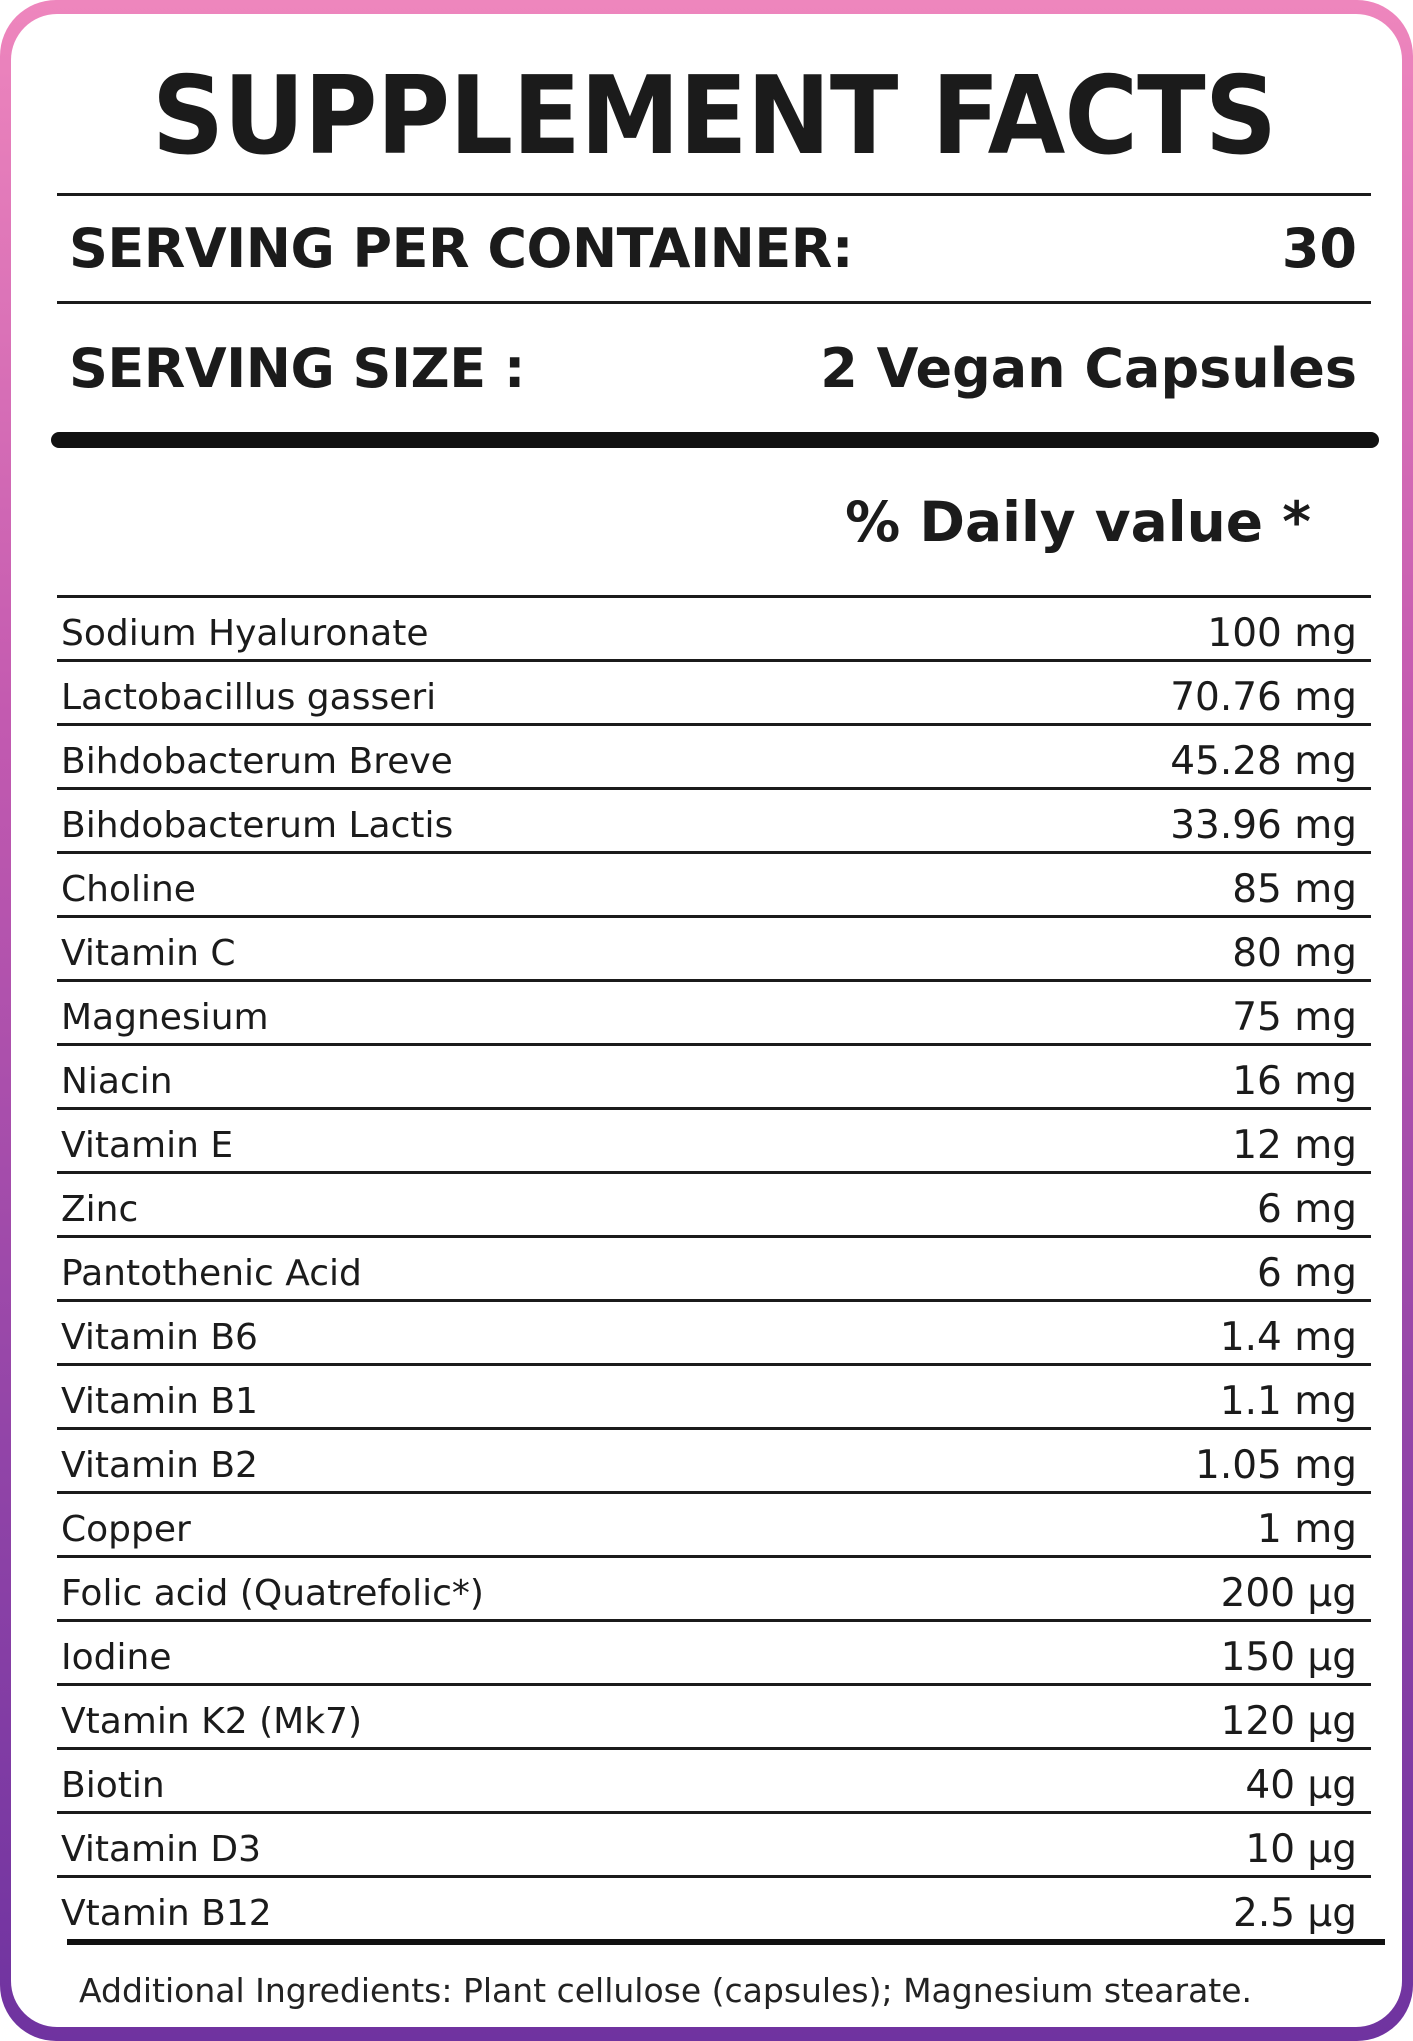  I want to click on nutrient-name: Vitamin C, so click(148, 953).